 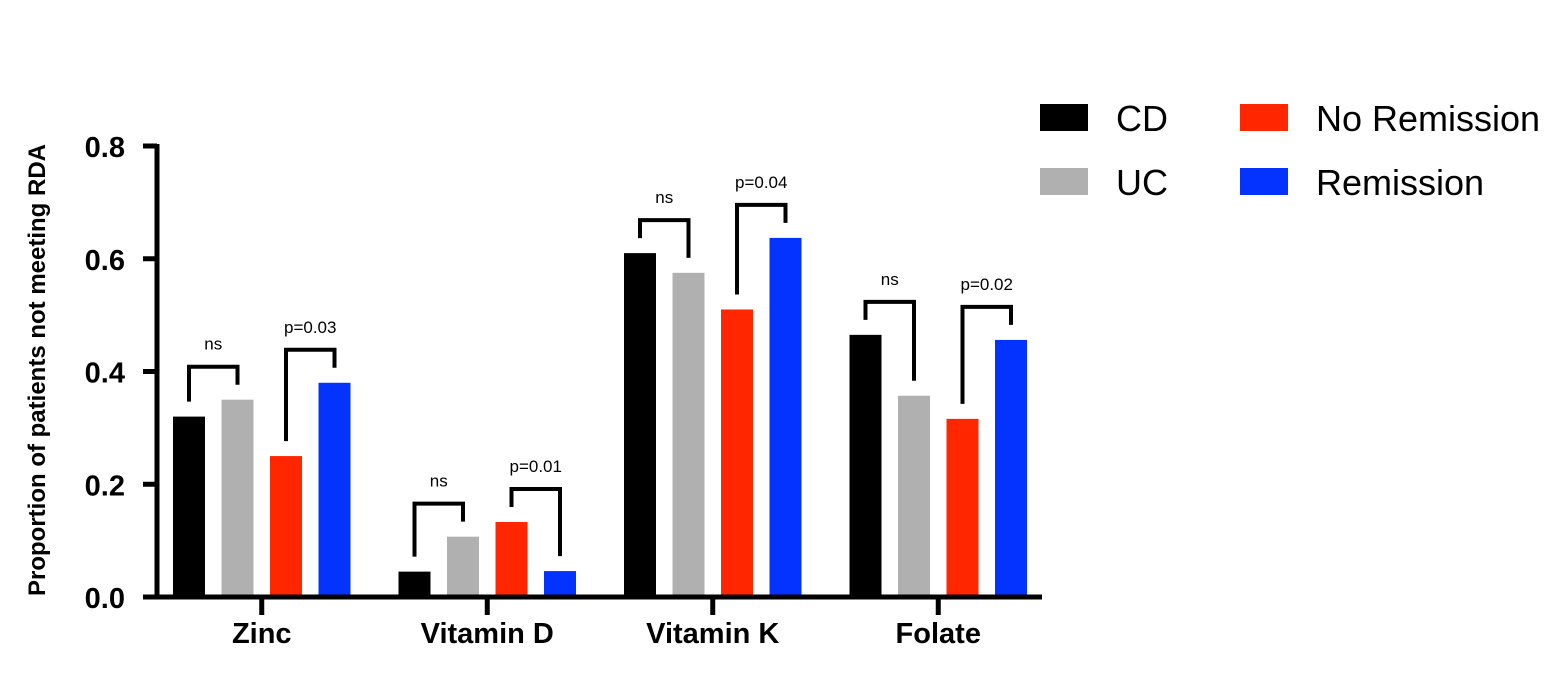 What do you see at coordinates (262, 634) in the screenshot?
I see `x-category-label: Zinc` at bounding box center [262, 634].